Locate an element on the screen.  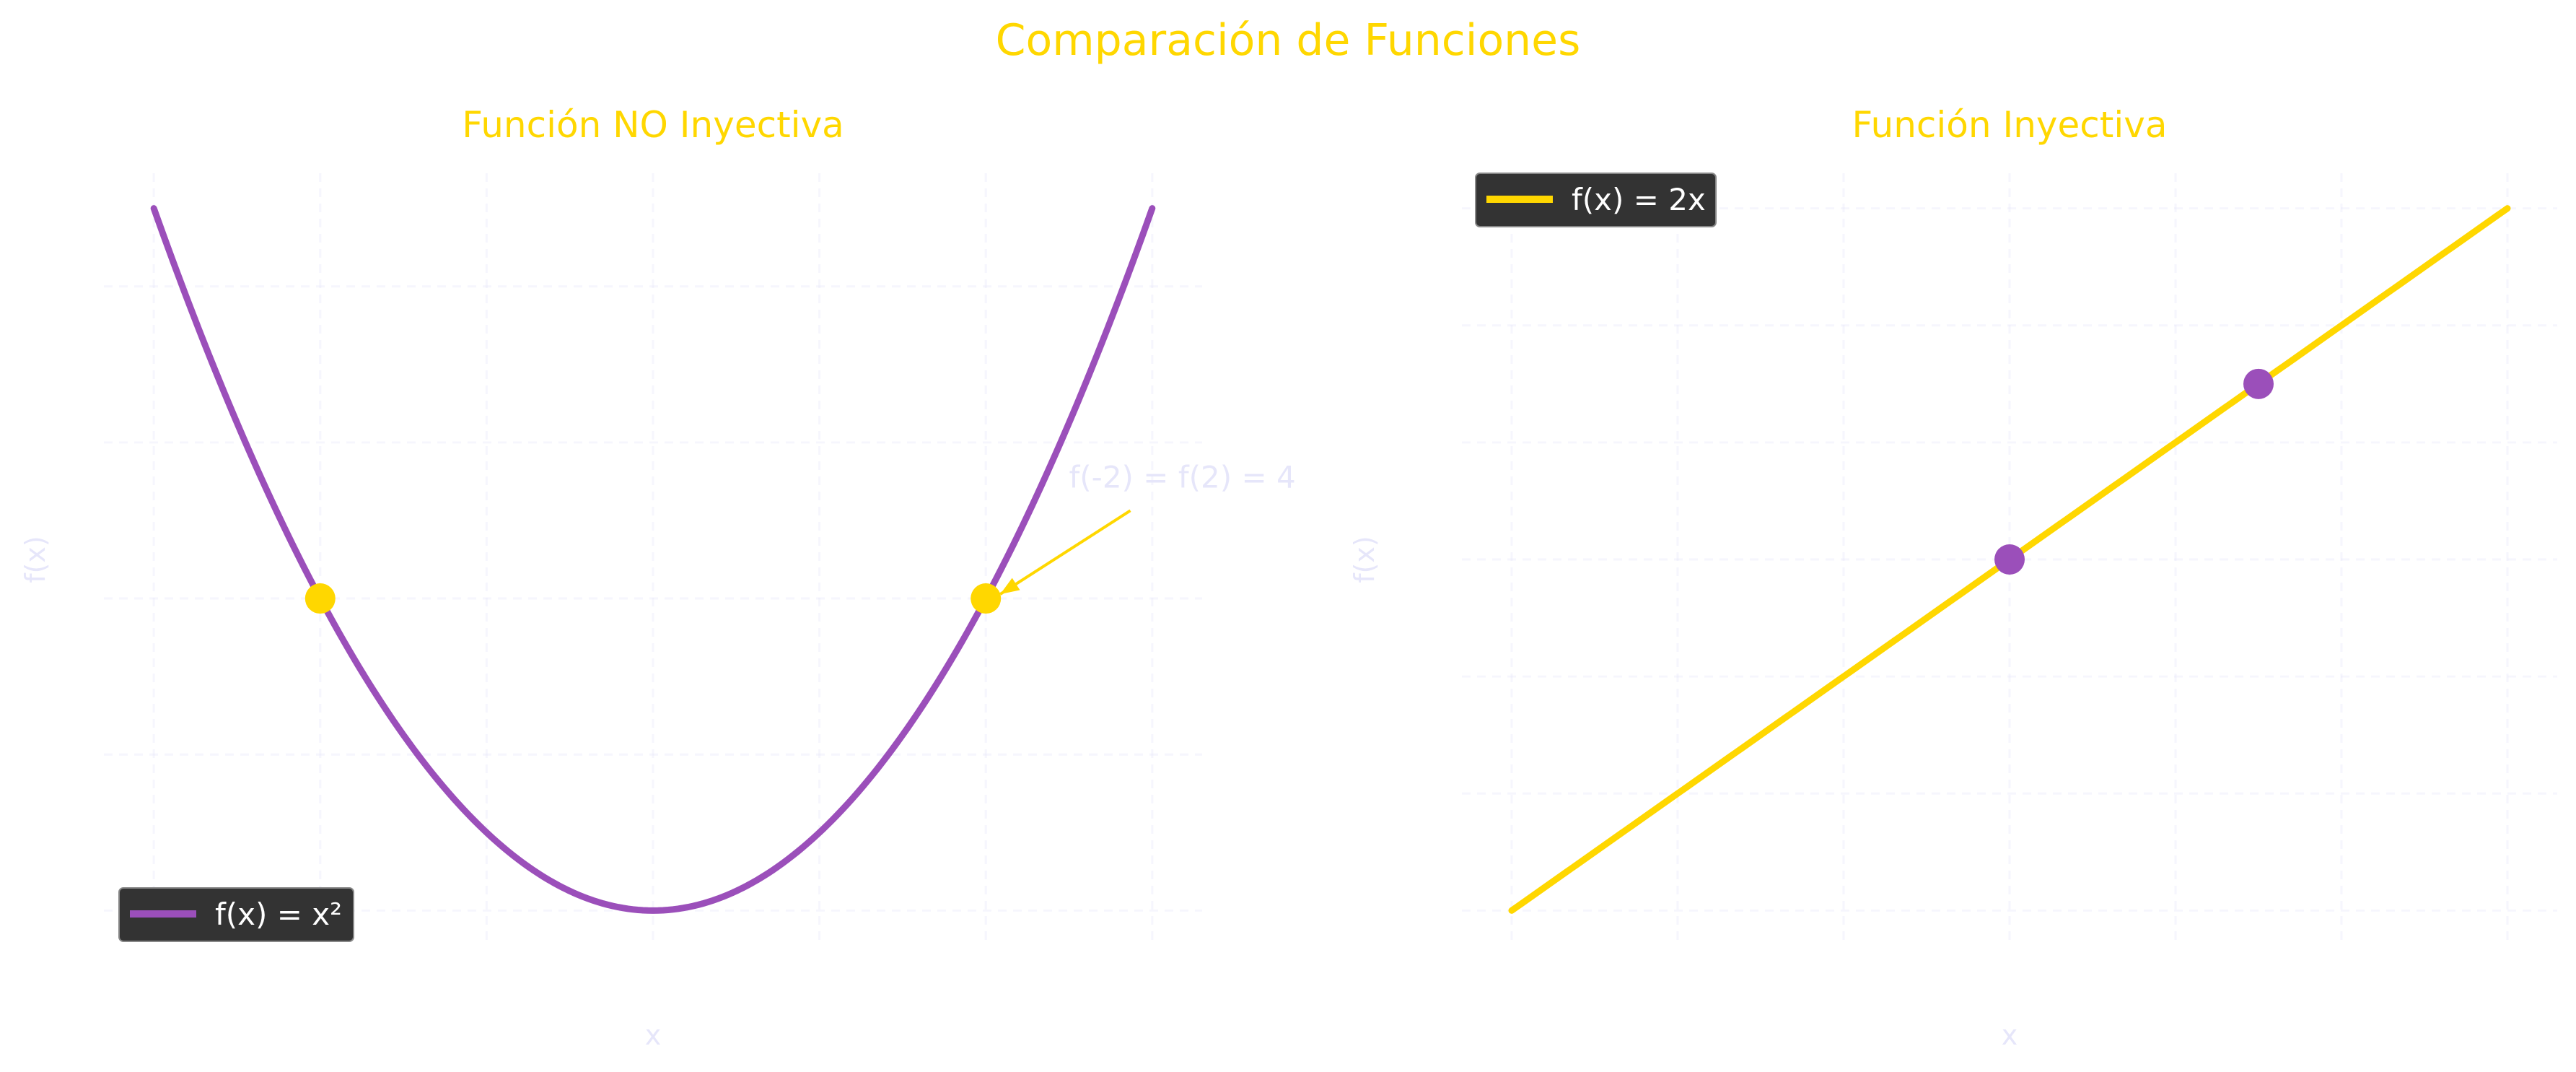
left-chart-points is located at coordinates (653, 598).